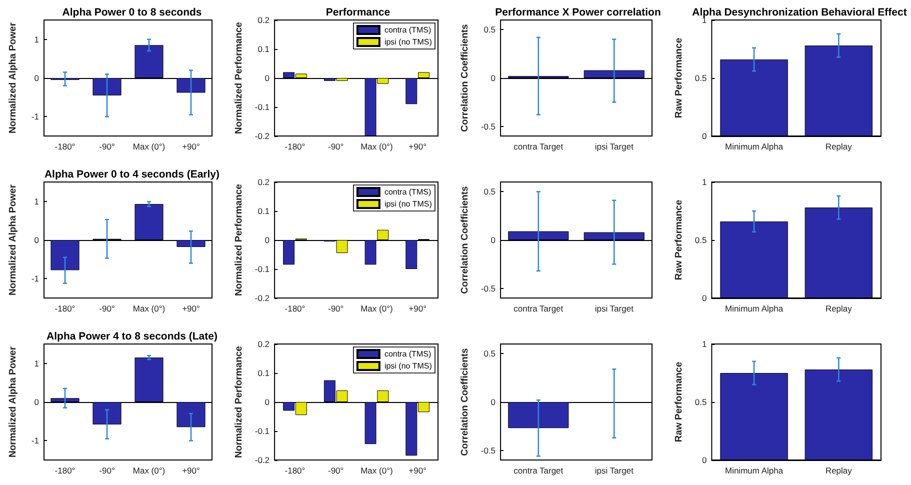 The image size is (911, 485). Describe the element at coordinates (800, 12) in the screenshot. I see `chart-title: Alpha Desynchronization Behavioral Effect` at that location.